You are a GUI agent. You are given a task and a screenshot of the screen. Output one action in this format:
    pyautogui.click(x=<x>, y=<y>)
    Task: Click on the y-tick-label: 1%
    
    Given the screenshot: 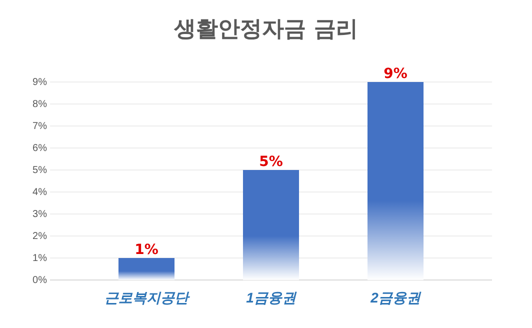 What is the action you would take?
    pyautogui.click(x=40, y=258)
    